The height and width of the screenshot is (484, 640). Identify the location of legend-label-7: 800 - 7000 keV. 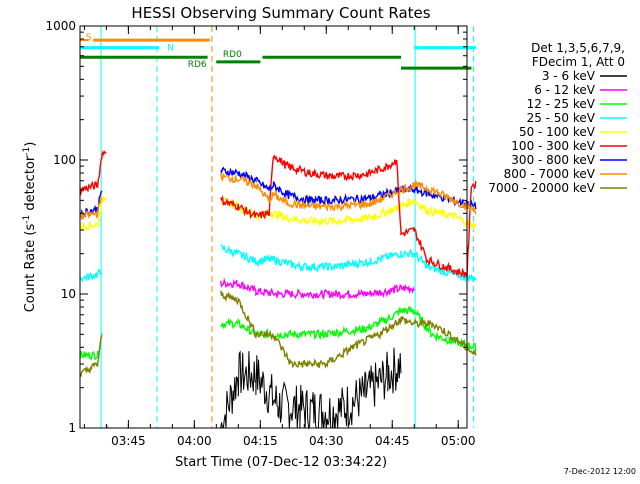
(550, 174).